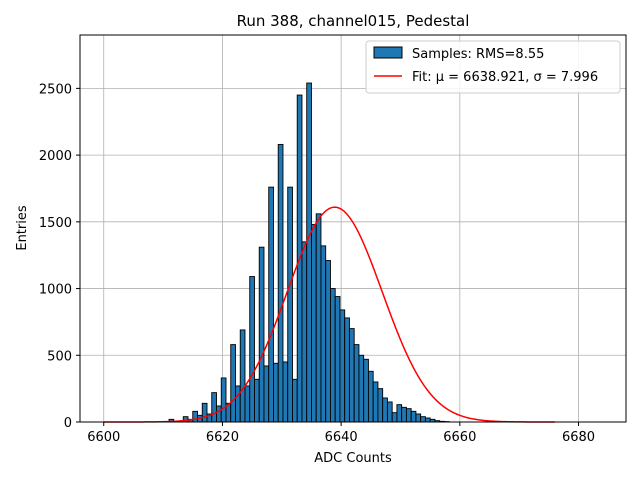  What do you see at coordinates (341, 437) in the screenshot?
I see `x-tick-label: 6640` at bounding box center [341, 437].